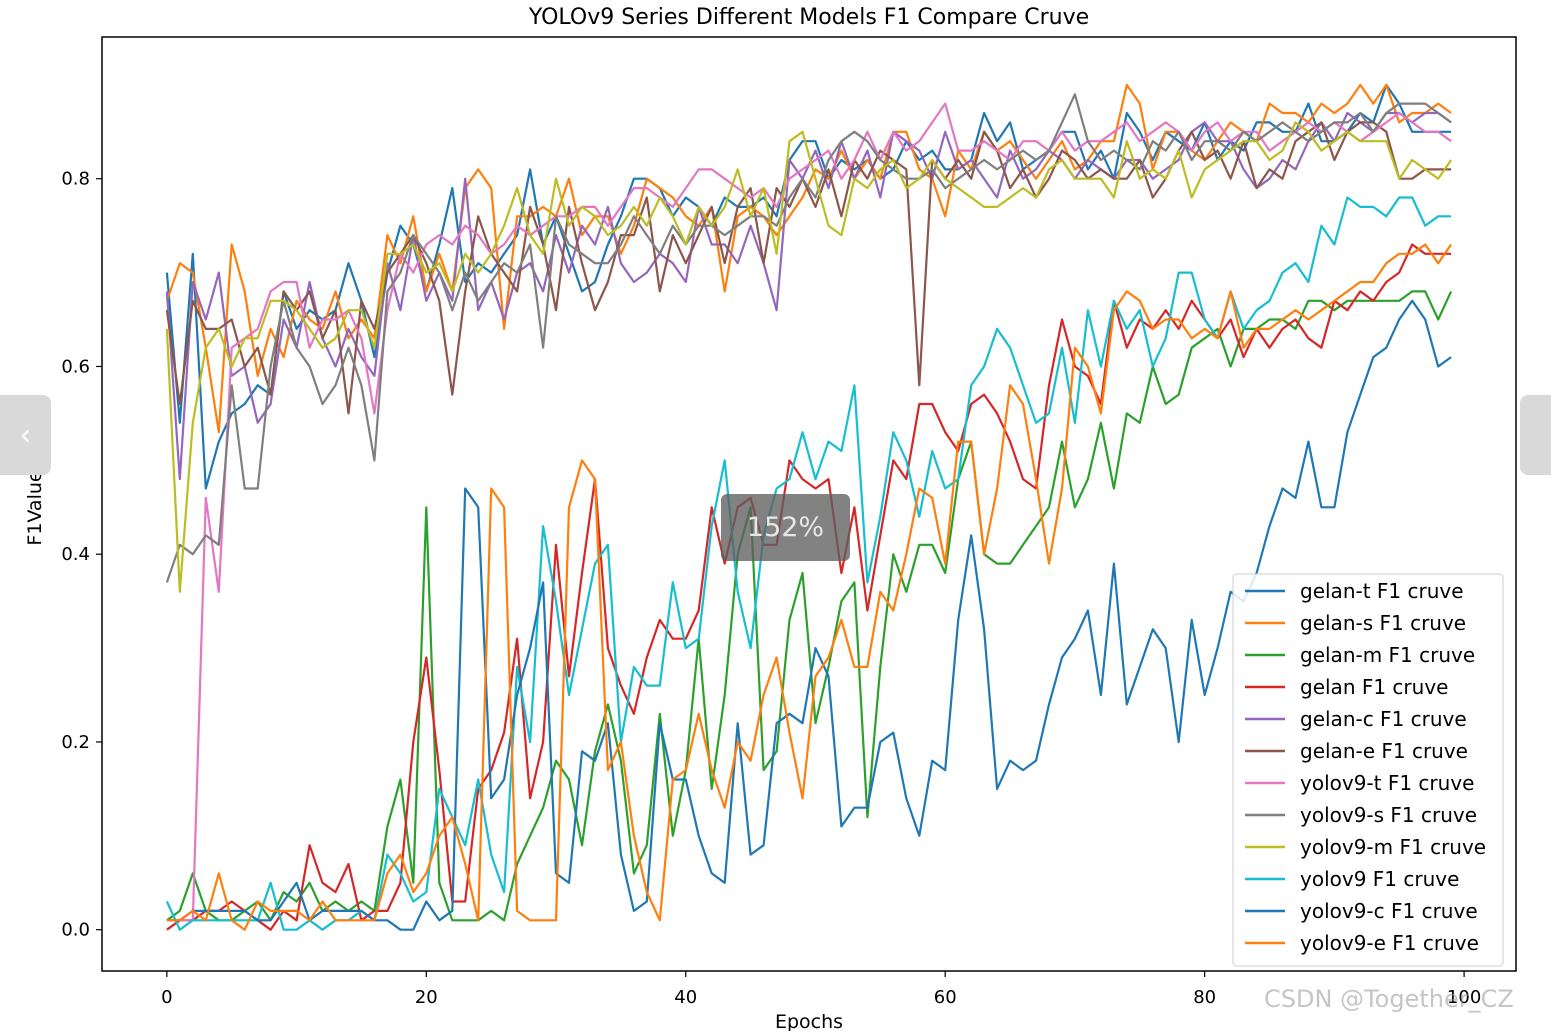 The image size is (1551, 1031). Describe the element at coordinates (75, 179) in the screenshot. I see `y-tick-label: 0.8` at that location.